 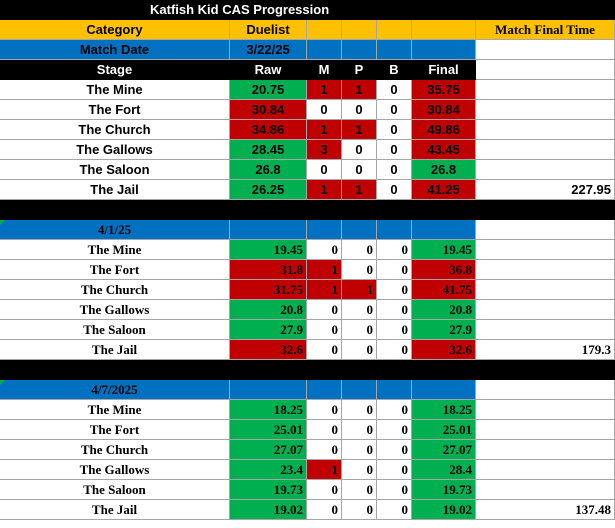 I want to click on final-time: 19.02, so click(x=444, y=510).